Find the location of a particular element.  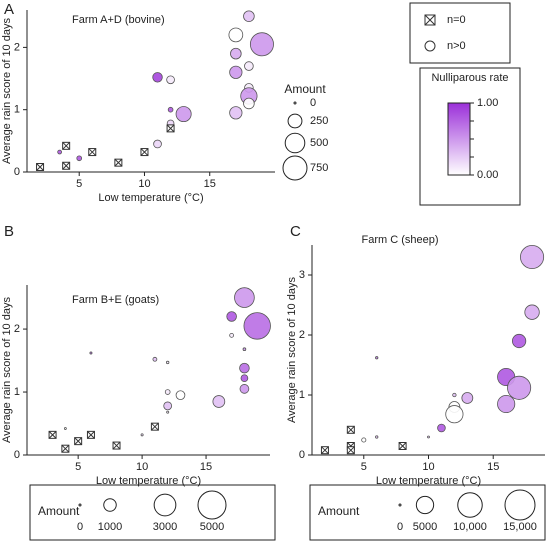

size-legend-label: 750 is located at coordinates (319, 168).